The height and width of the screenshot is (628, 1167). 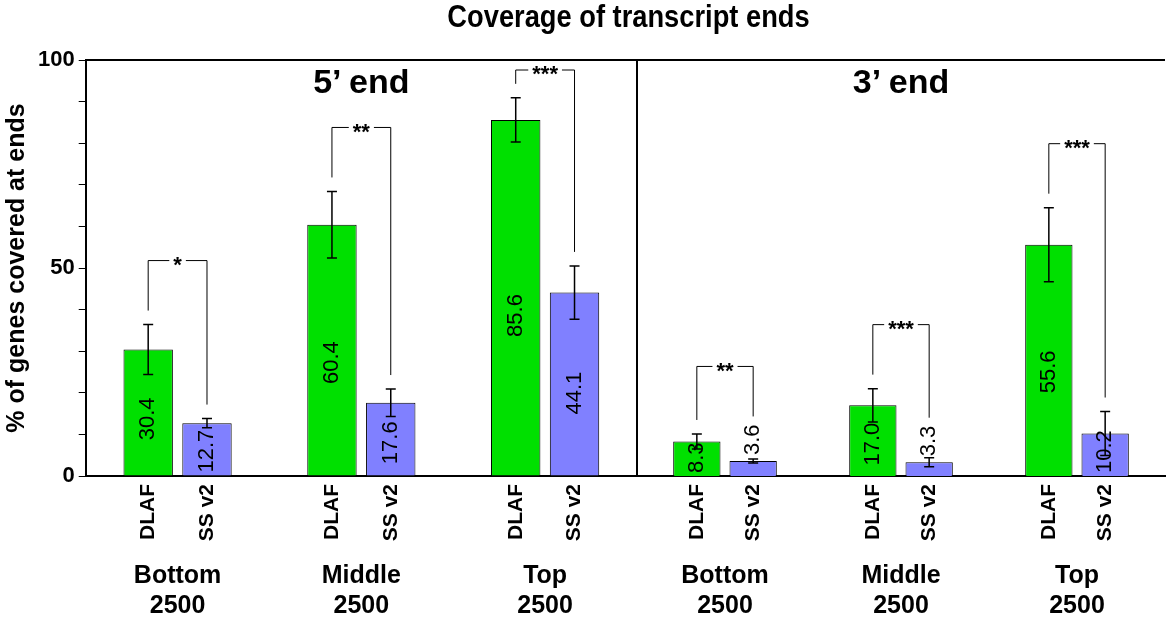 What do you see at coordinates (901, 81) in the screenshot?
I see `chart-subtitle: 3’ end` at bounding box center [901, 81].